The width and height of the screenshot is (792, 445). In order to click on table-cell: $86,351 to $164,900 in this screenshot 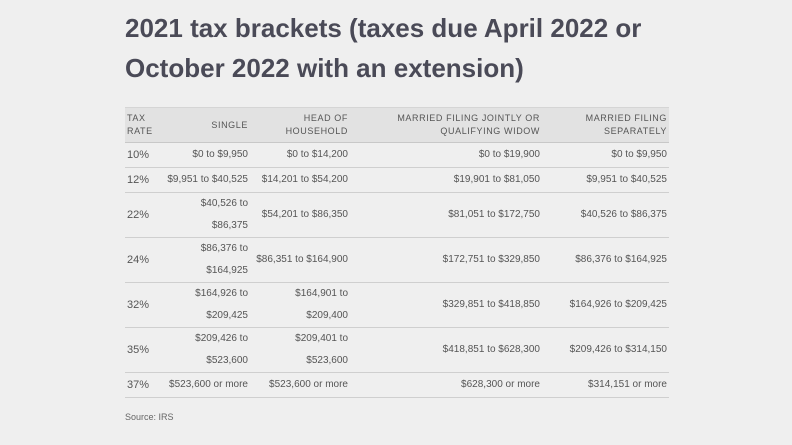, I will do `click(300, 260)`.